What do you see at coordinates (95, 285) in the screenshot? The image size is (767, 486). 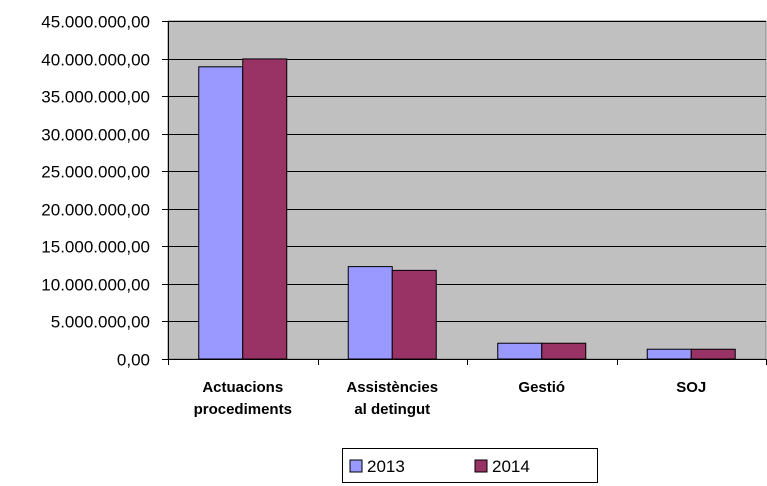 I see `y-tick-label: 10.000.000,00` at bounding box center [95, 285].